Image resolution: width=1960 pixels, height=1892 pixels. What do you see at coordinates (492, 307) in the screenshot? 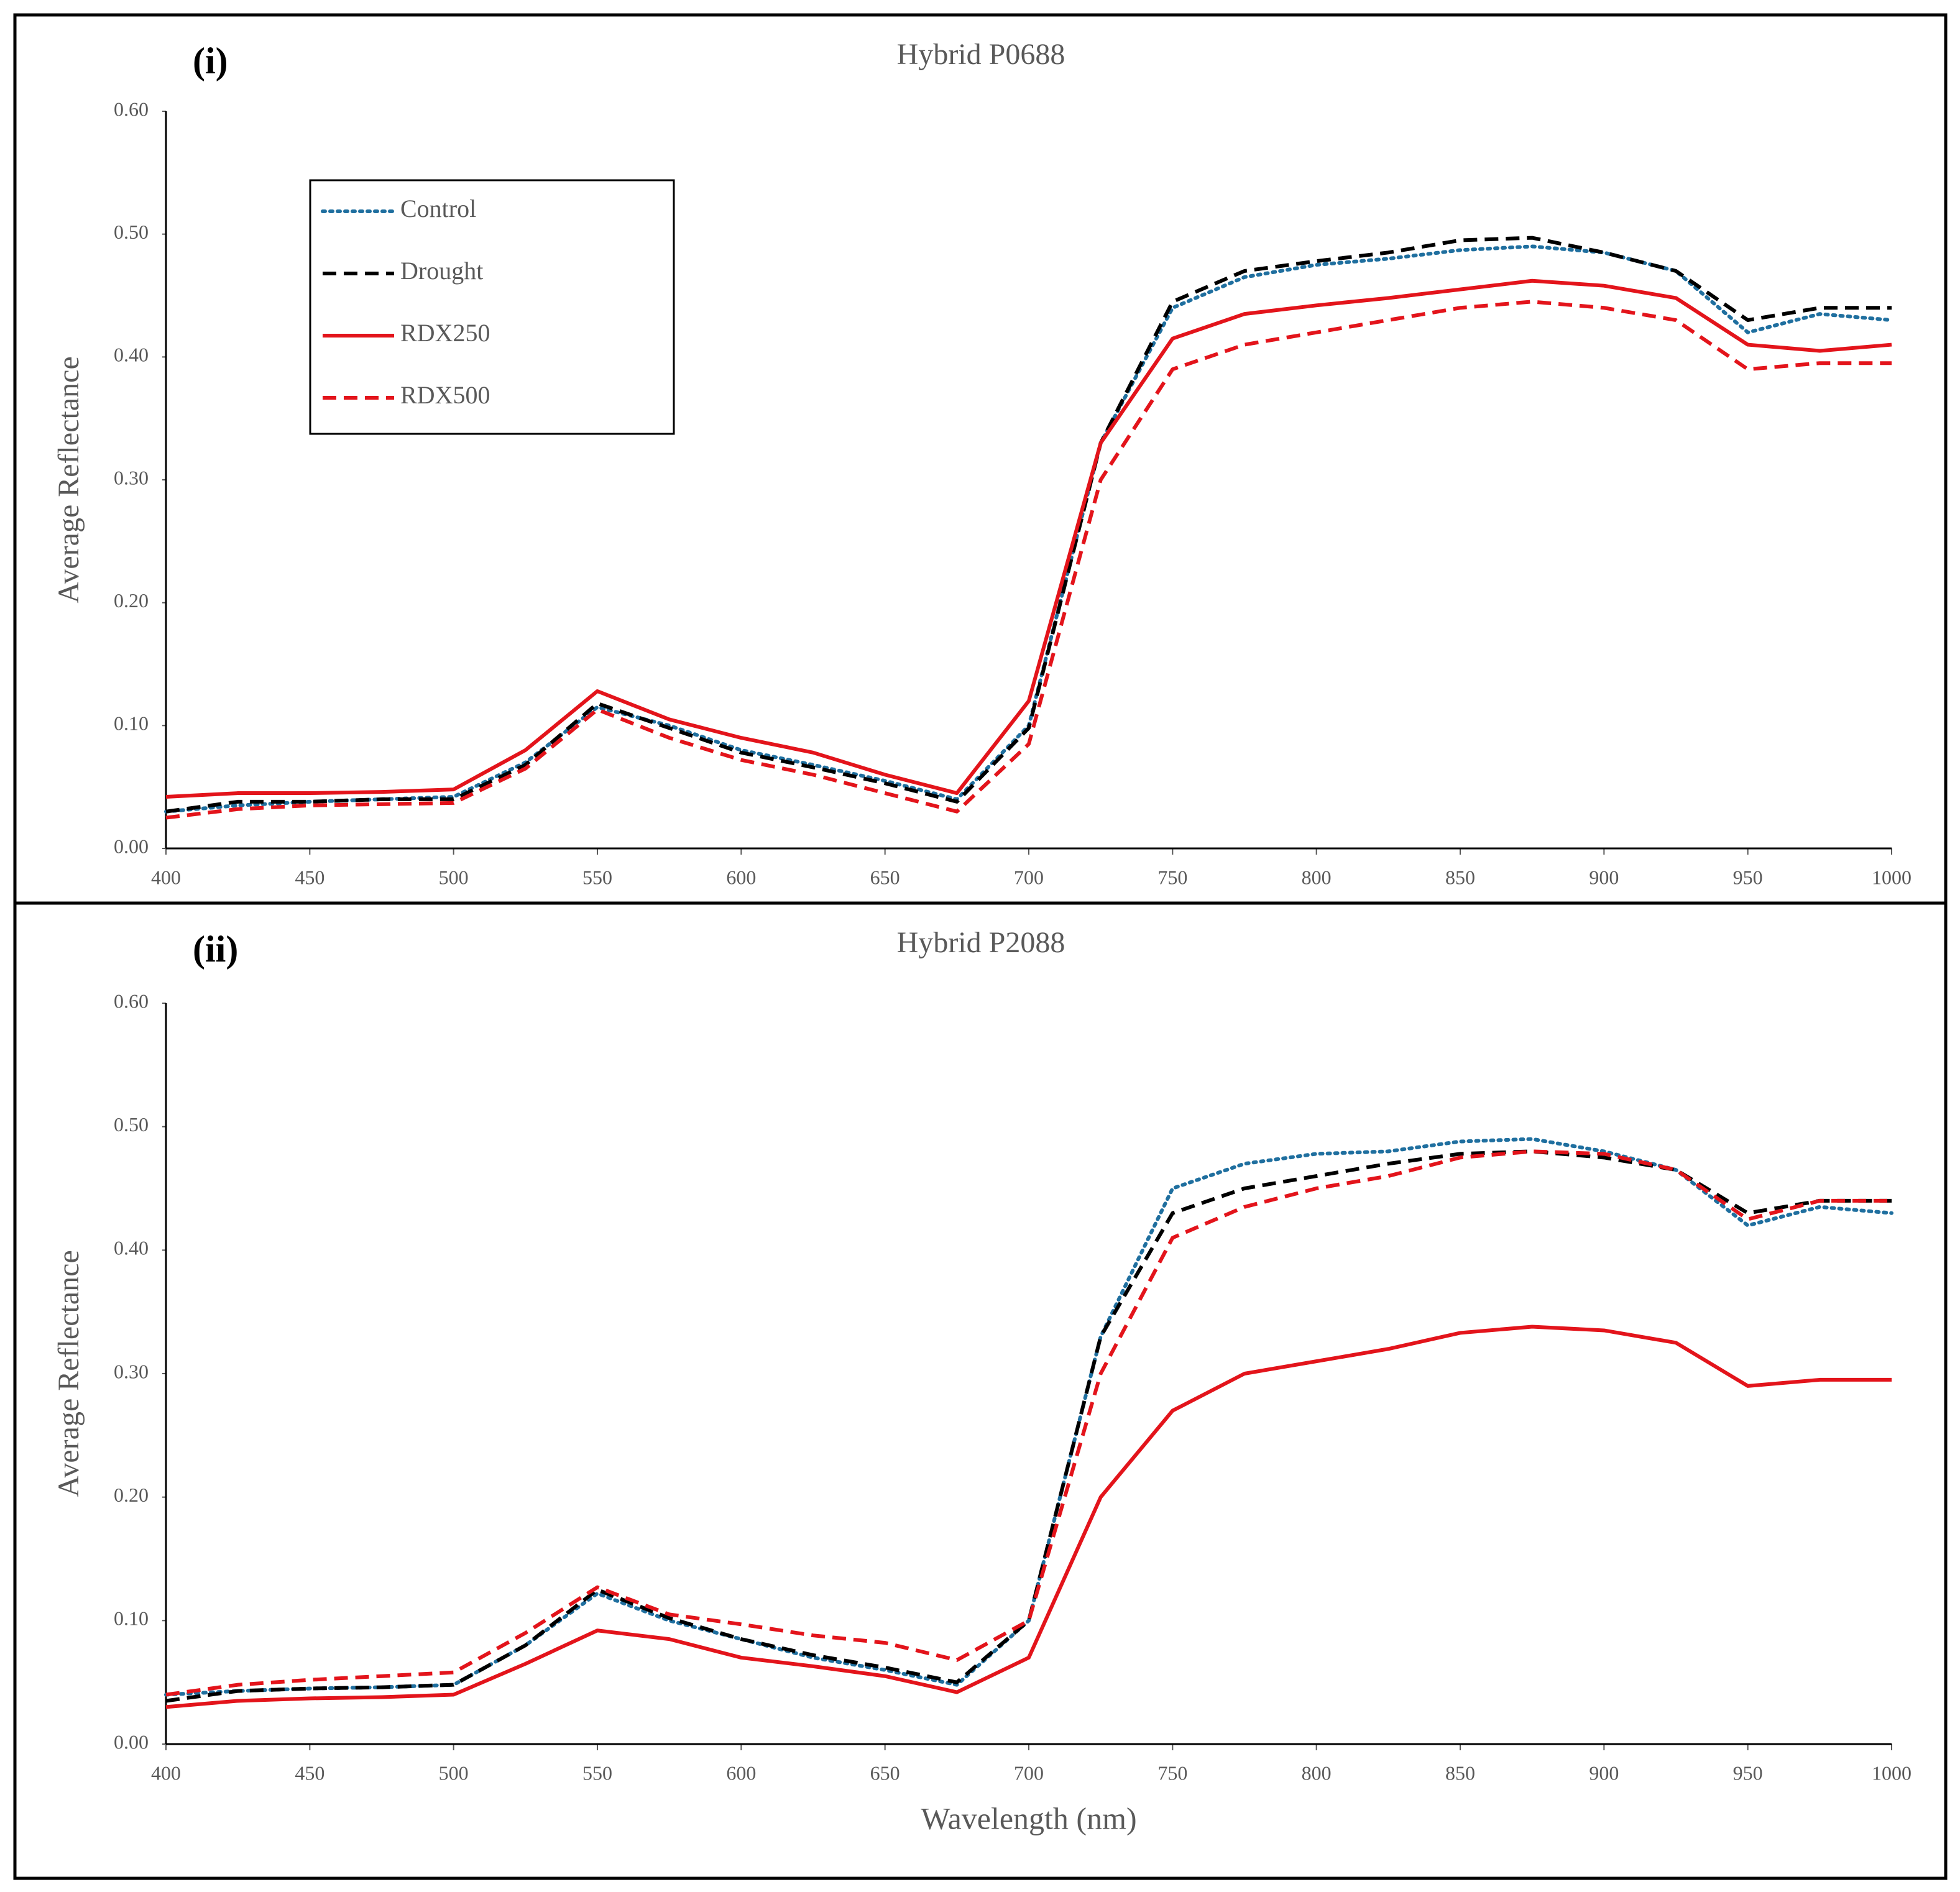
I see `legend-box` at bounding box center [492, 307].